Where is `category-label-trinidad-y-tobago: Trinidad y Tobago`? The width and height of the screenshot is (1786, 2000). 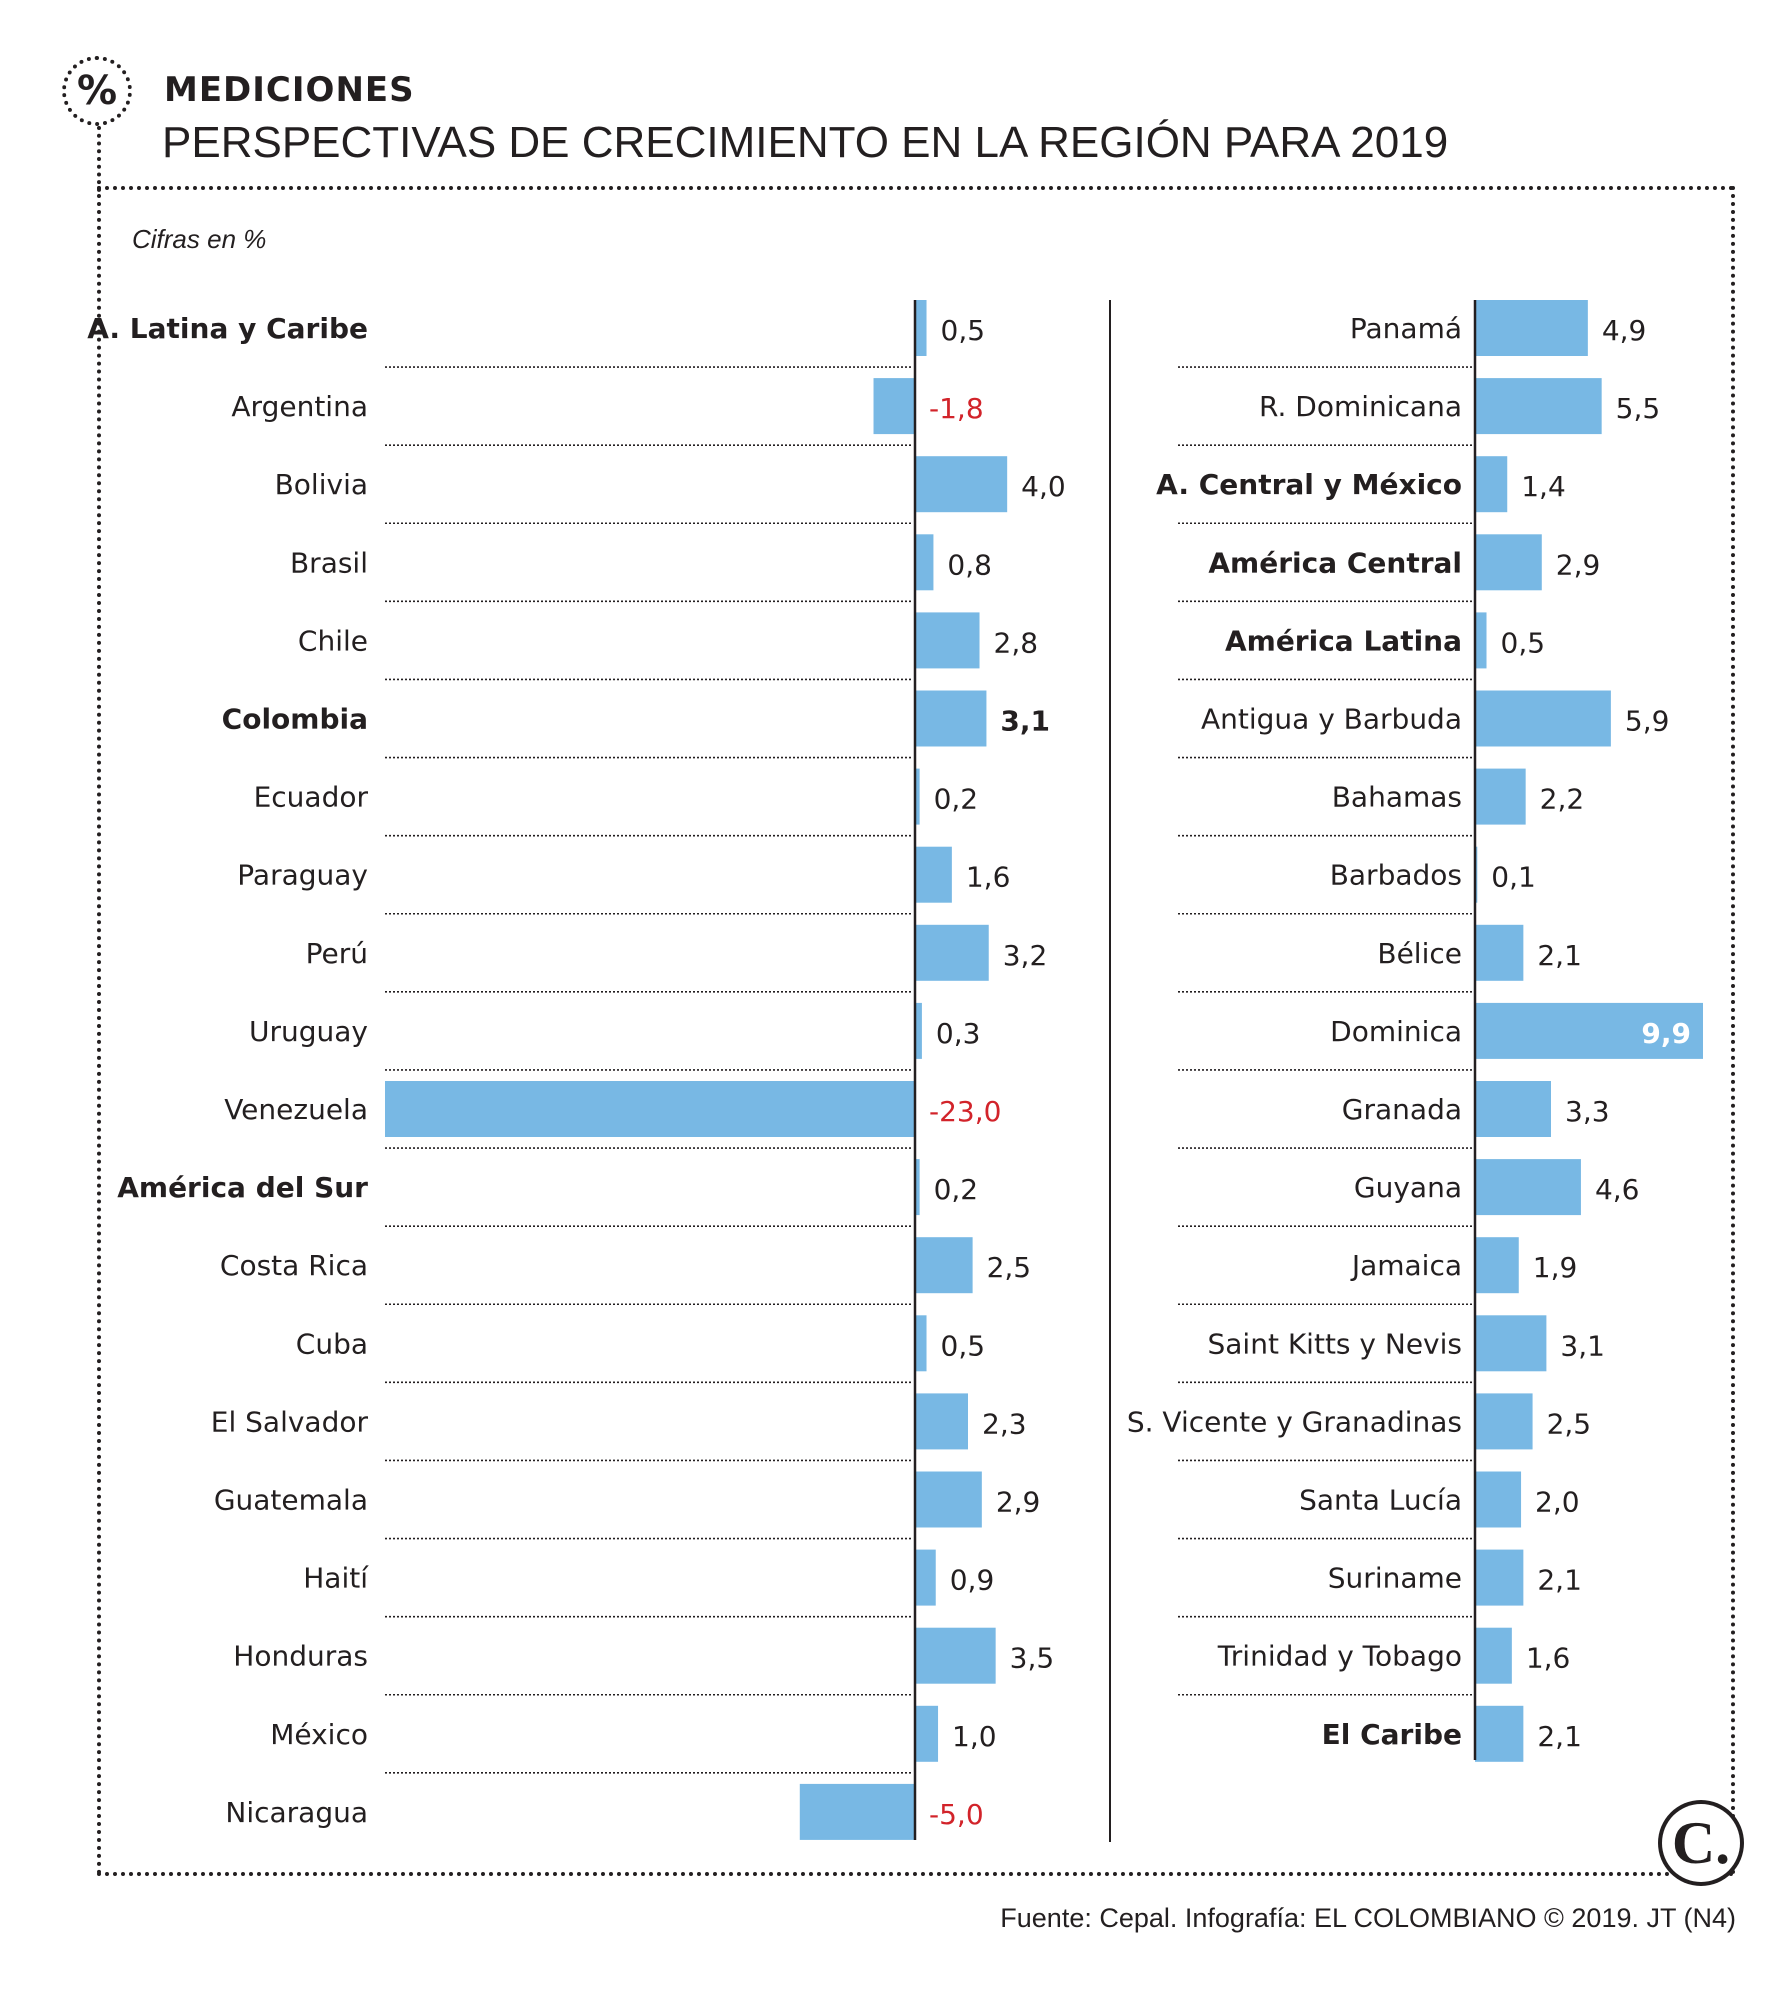
category-label-trinidad-y-tobago: Trinidad y Tobago is located at coordinates (1339, 1656).